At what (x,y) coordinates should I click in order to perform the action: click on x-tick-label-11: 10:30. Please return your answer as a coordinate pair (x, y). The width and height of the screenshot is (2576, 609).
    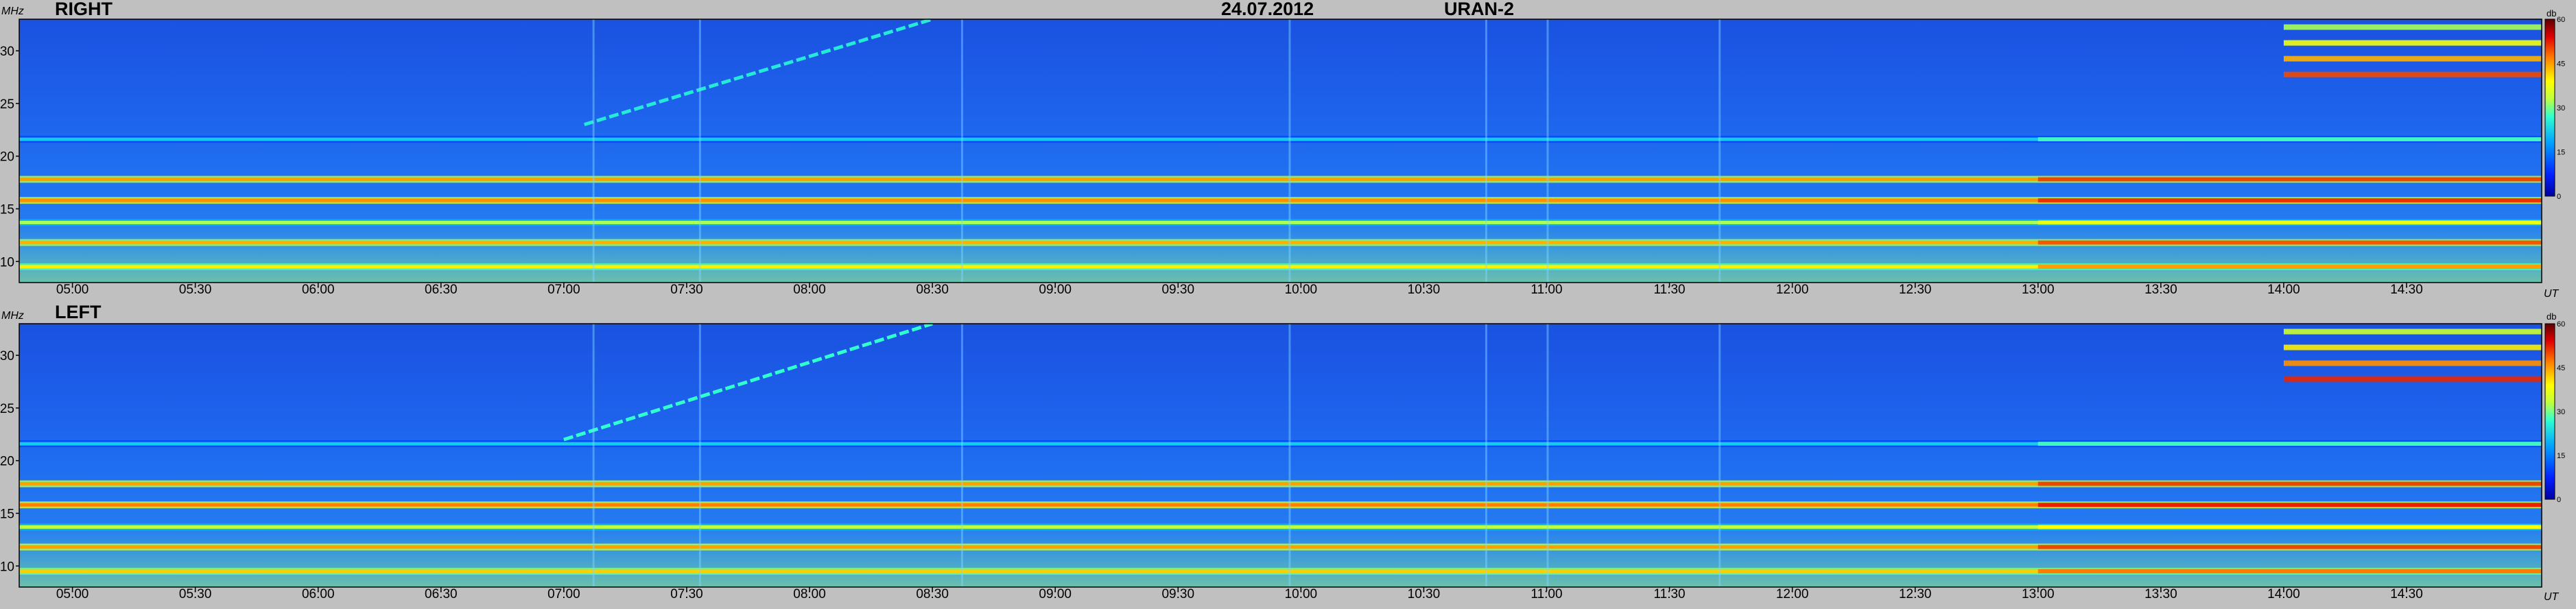
    Looking at the image, I should click on (1424, 290).